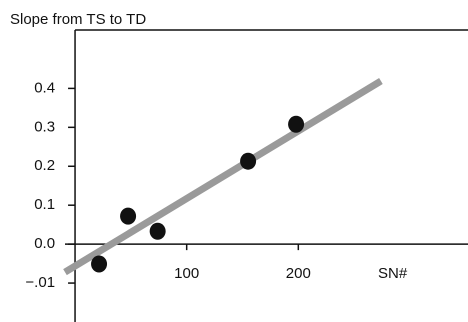  What do you see at coordinates (44, 243) in the screenshot?
I see `y-tick-label: 0.0` at bounding box center [44, 243].